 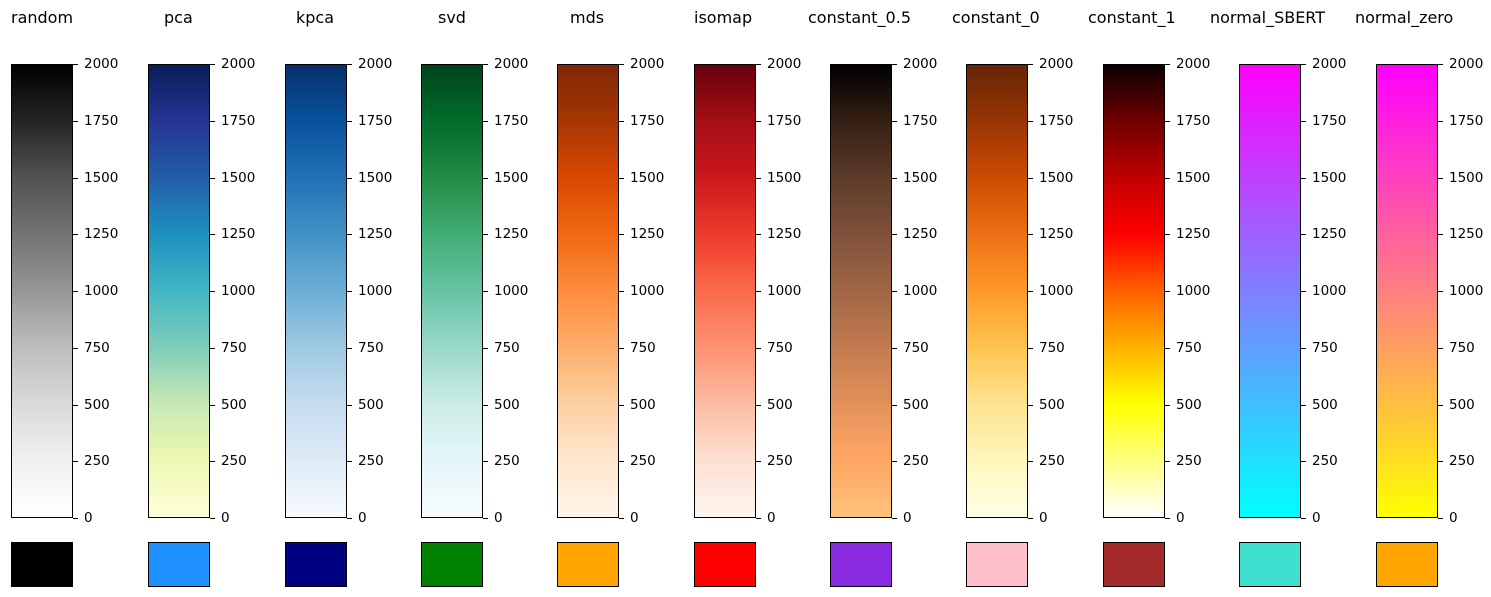 What do you see at coordinates (859, 17) in the screenshot?
I see `colorbar-title: constant_0.5` at bounding box center [859, 17].